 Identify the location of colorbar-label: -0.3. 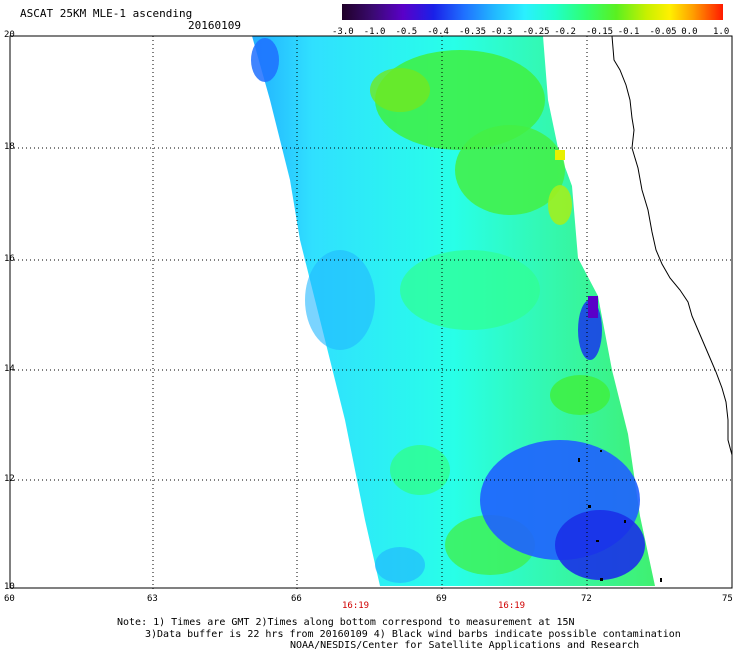
(501, 32).